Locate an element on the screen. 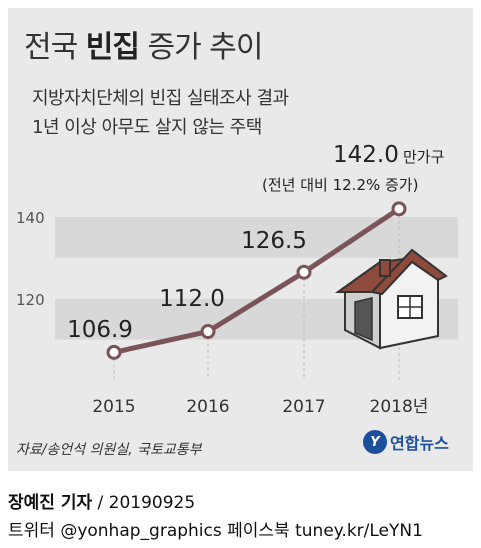 Image resolution: width=481 pixels, height=548 pixels. x-tick-label: 2017 is located at coordinates (303, 407).